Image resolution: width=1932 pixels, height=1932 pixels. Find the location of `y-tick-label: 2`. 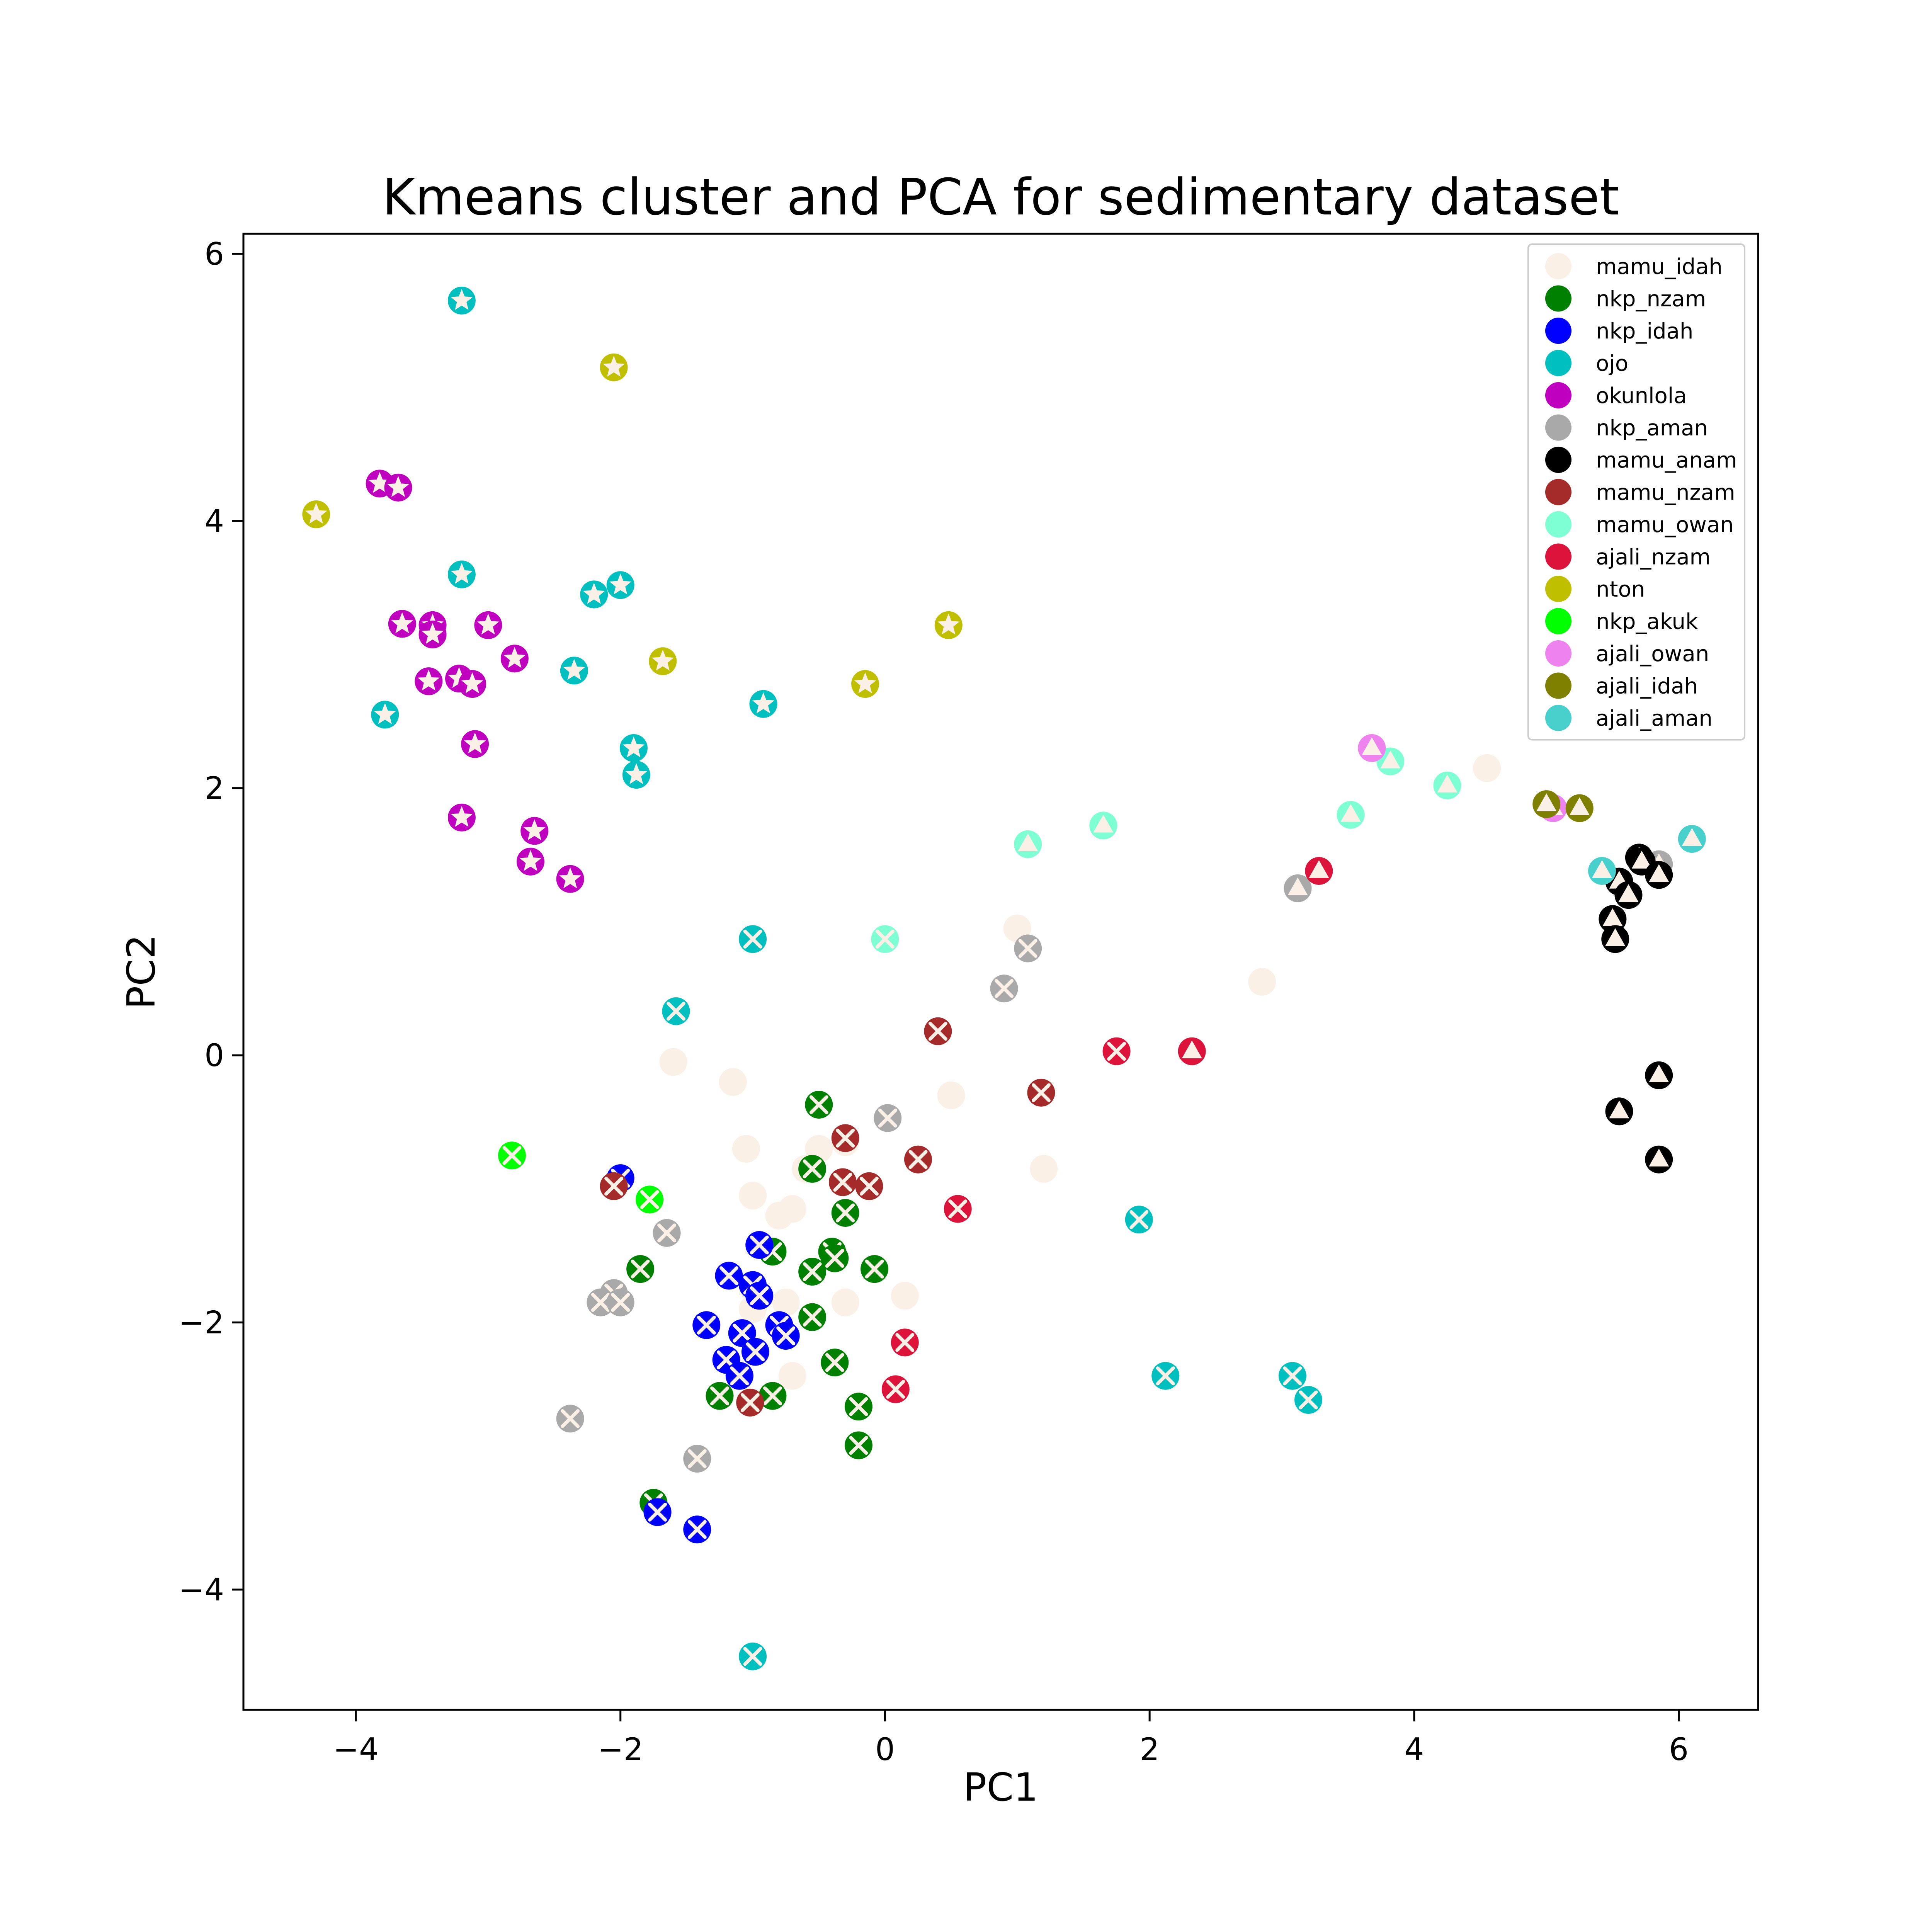

y-tick-label: 2 is located at coordinates (214, 788).